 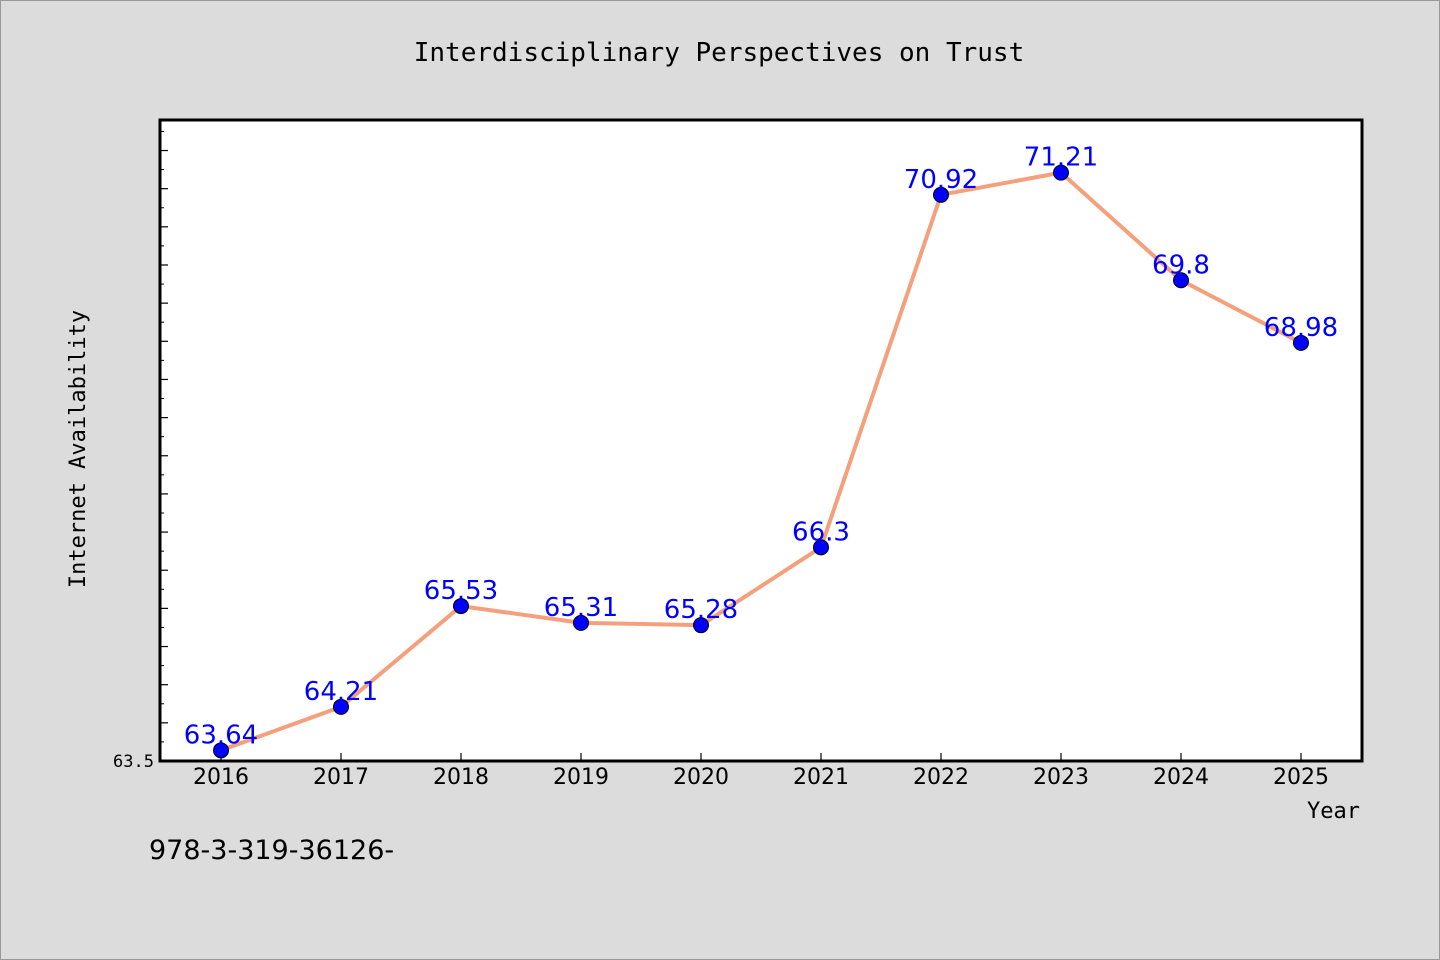 What do you see at coordinates (761, 771) in the screenshot?
I see `x-axis-ticks: 2016 2017 2018 2019 2020 2021 2022 2023 2024 2025` at bounding box center [761, 771].